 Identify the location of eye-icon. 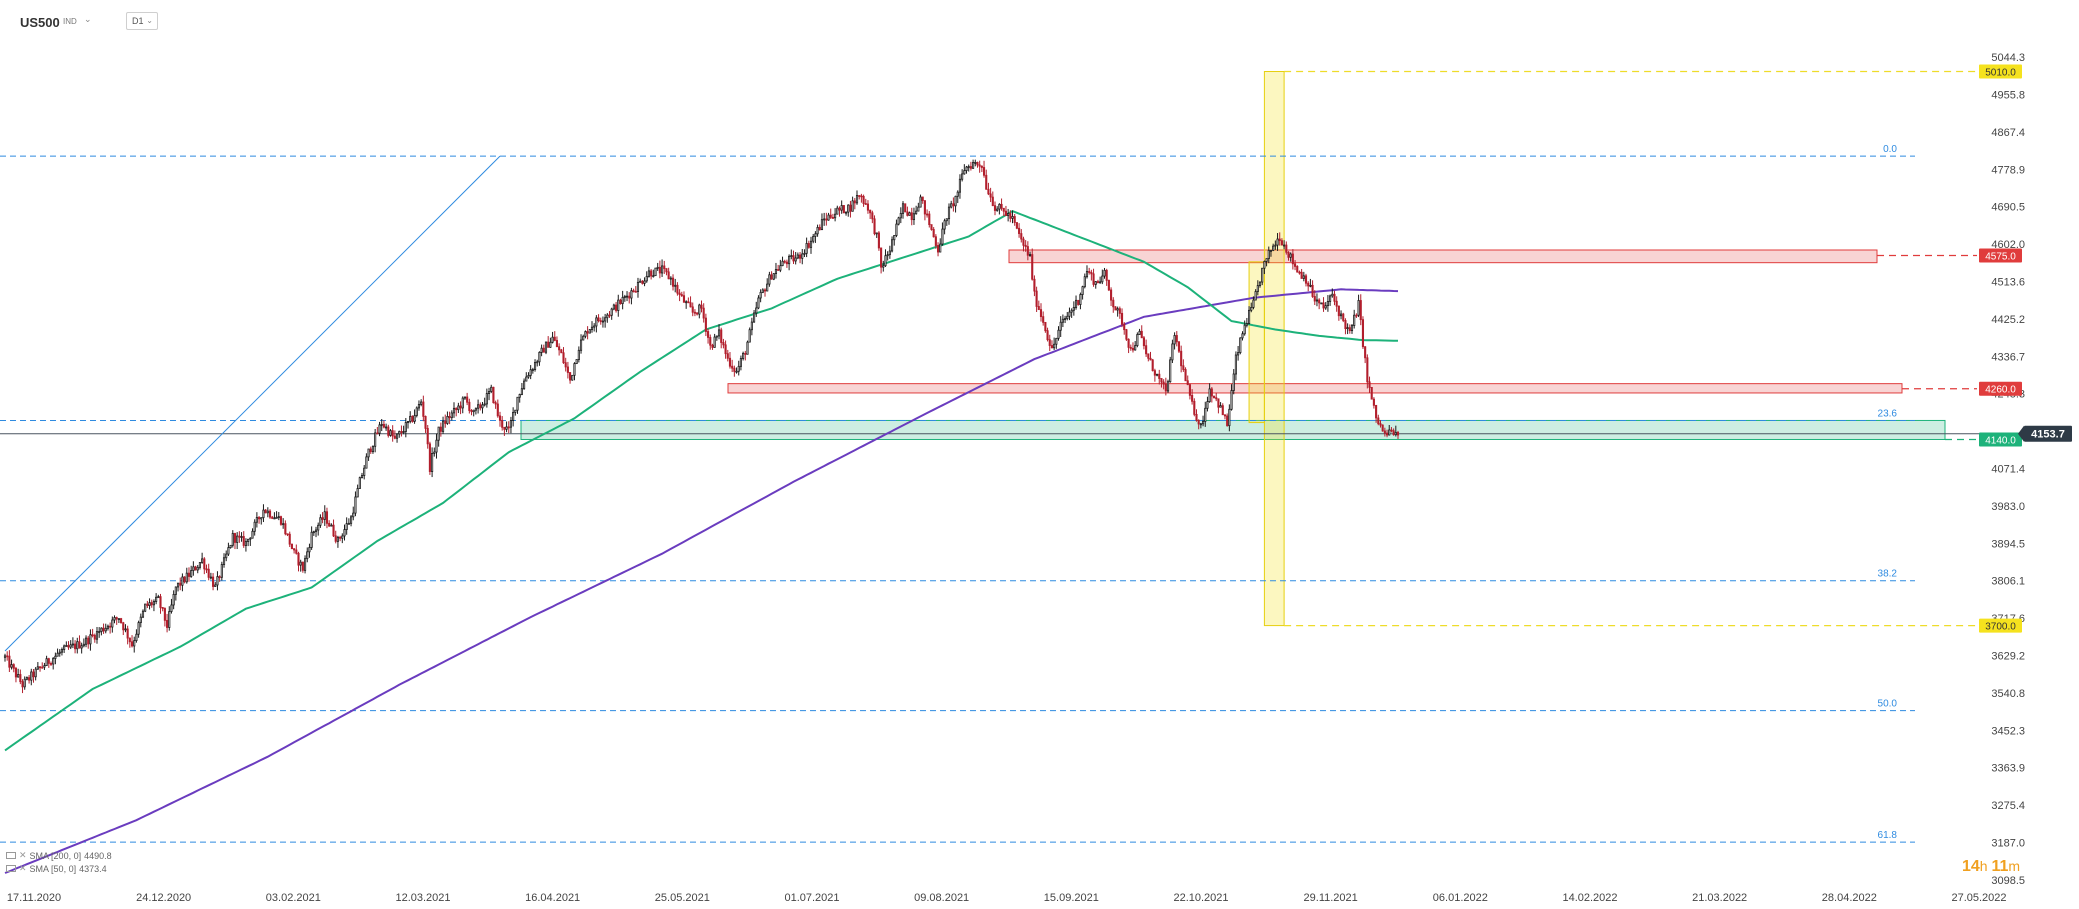
(11, 855).